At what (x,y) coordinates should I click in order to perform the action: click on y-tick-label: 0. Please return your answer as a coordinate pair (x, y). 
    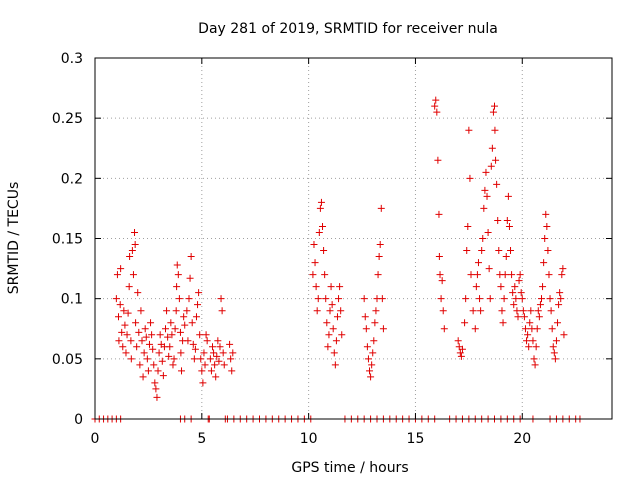
    Looking at the image, I should click on (78, 420).